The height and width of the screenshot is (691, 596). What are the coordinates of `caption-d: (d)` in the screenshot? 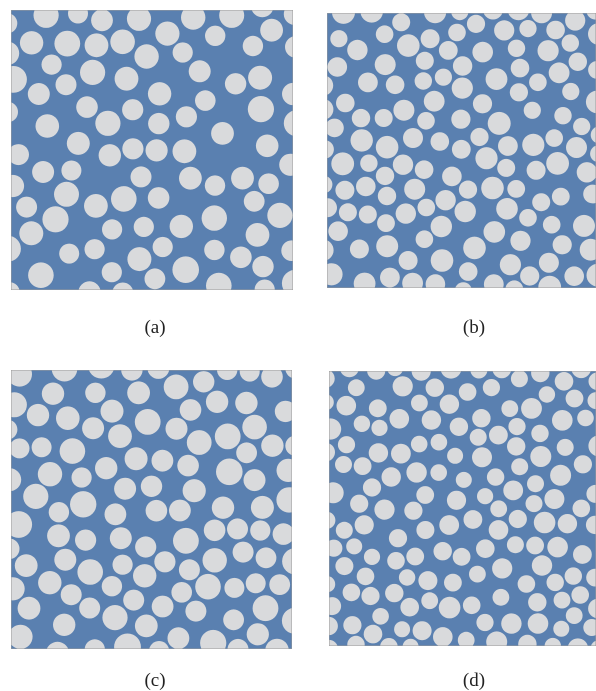 It's located at (474, 680).